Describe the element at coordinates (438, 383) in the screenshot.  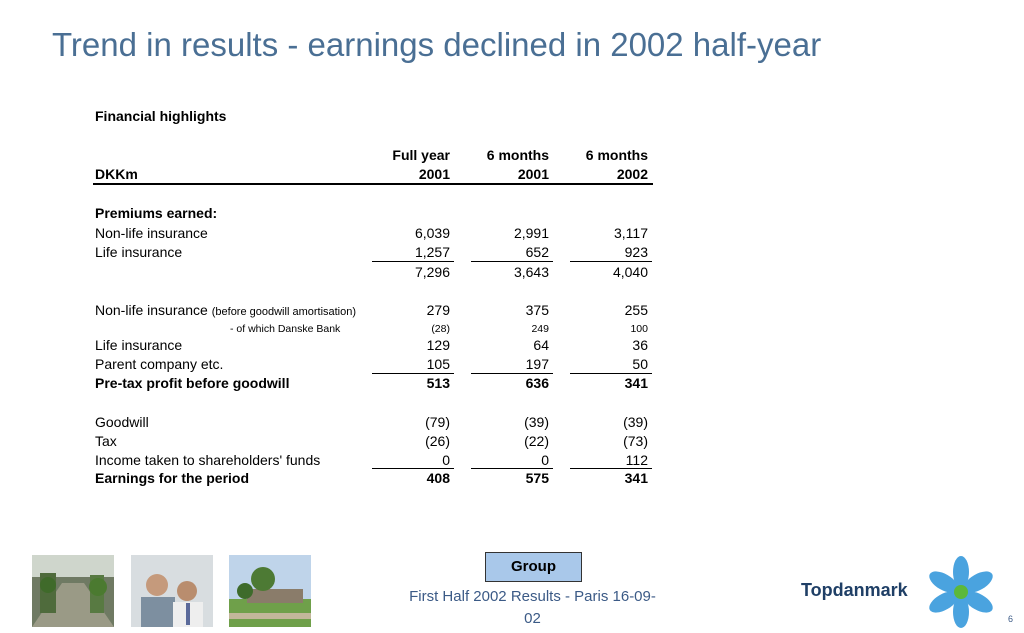
I see `cell-value: 513` at that location.